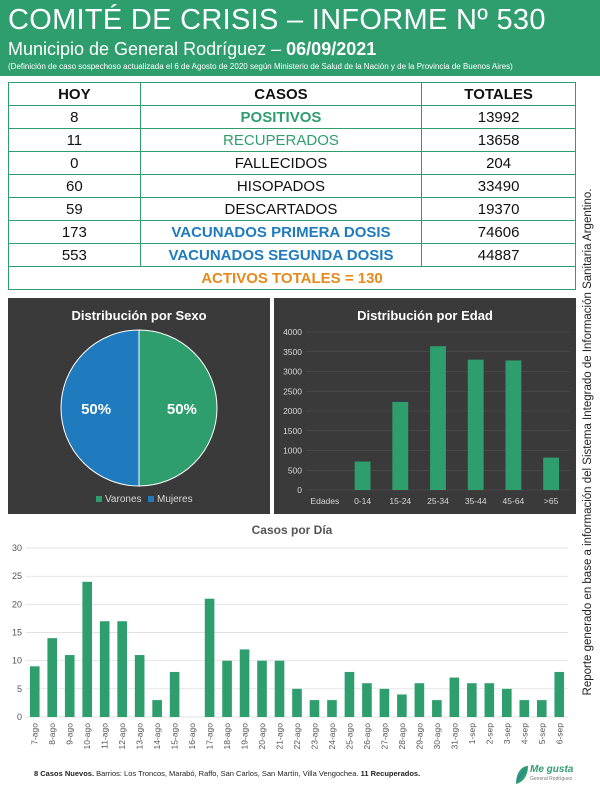 The width and height of the screenshot is (600, 800). I want to click on logo-subtext: General Rodríguez, so click(551, 779).